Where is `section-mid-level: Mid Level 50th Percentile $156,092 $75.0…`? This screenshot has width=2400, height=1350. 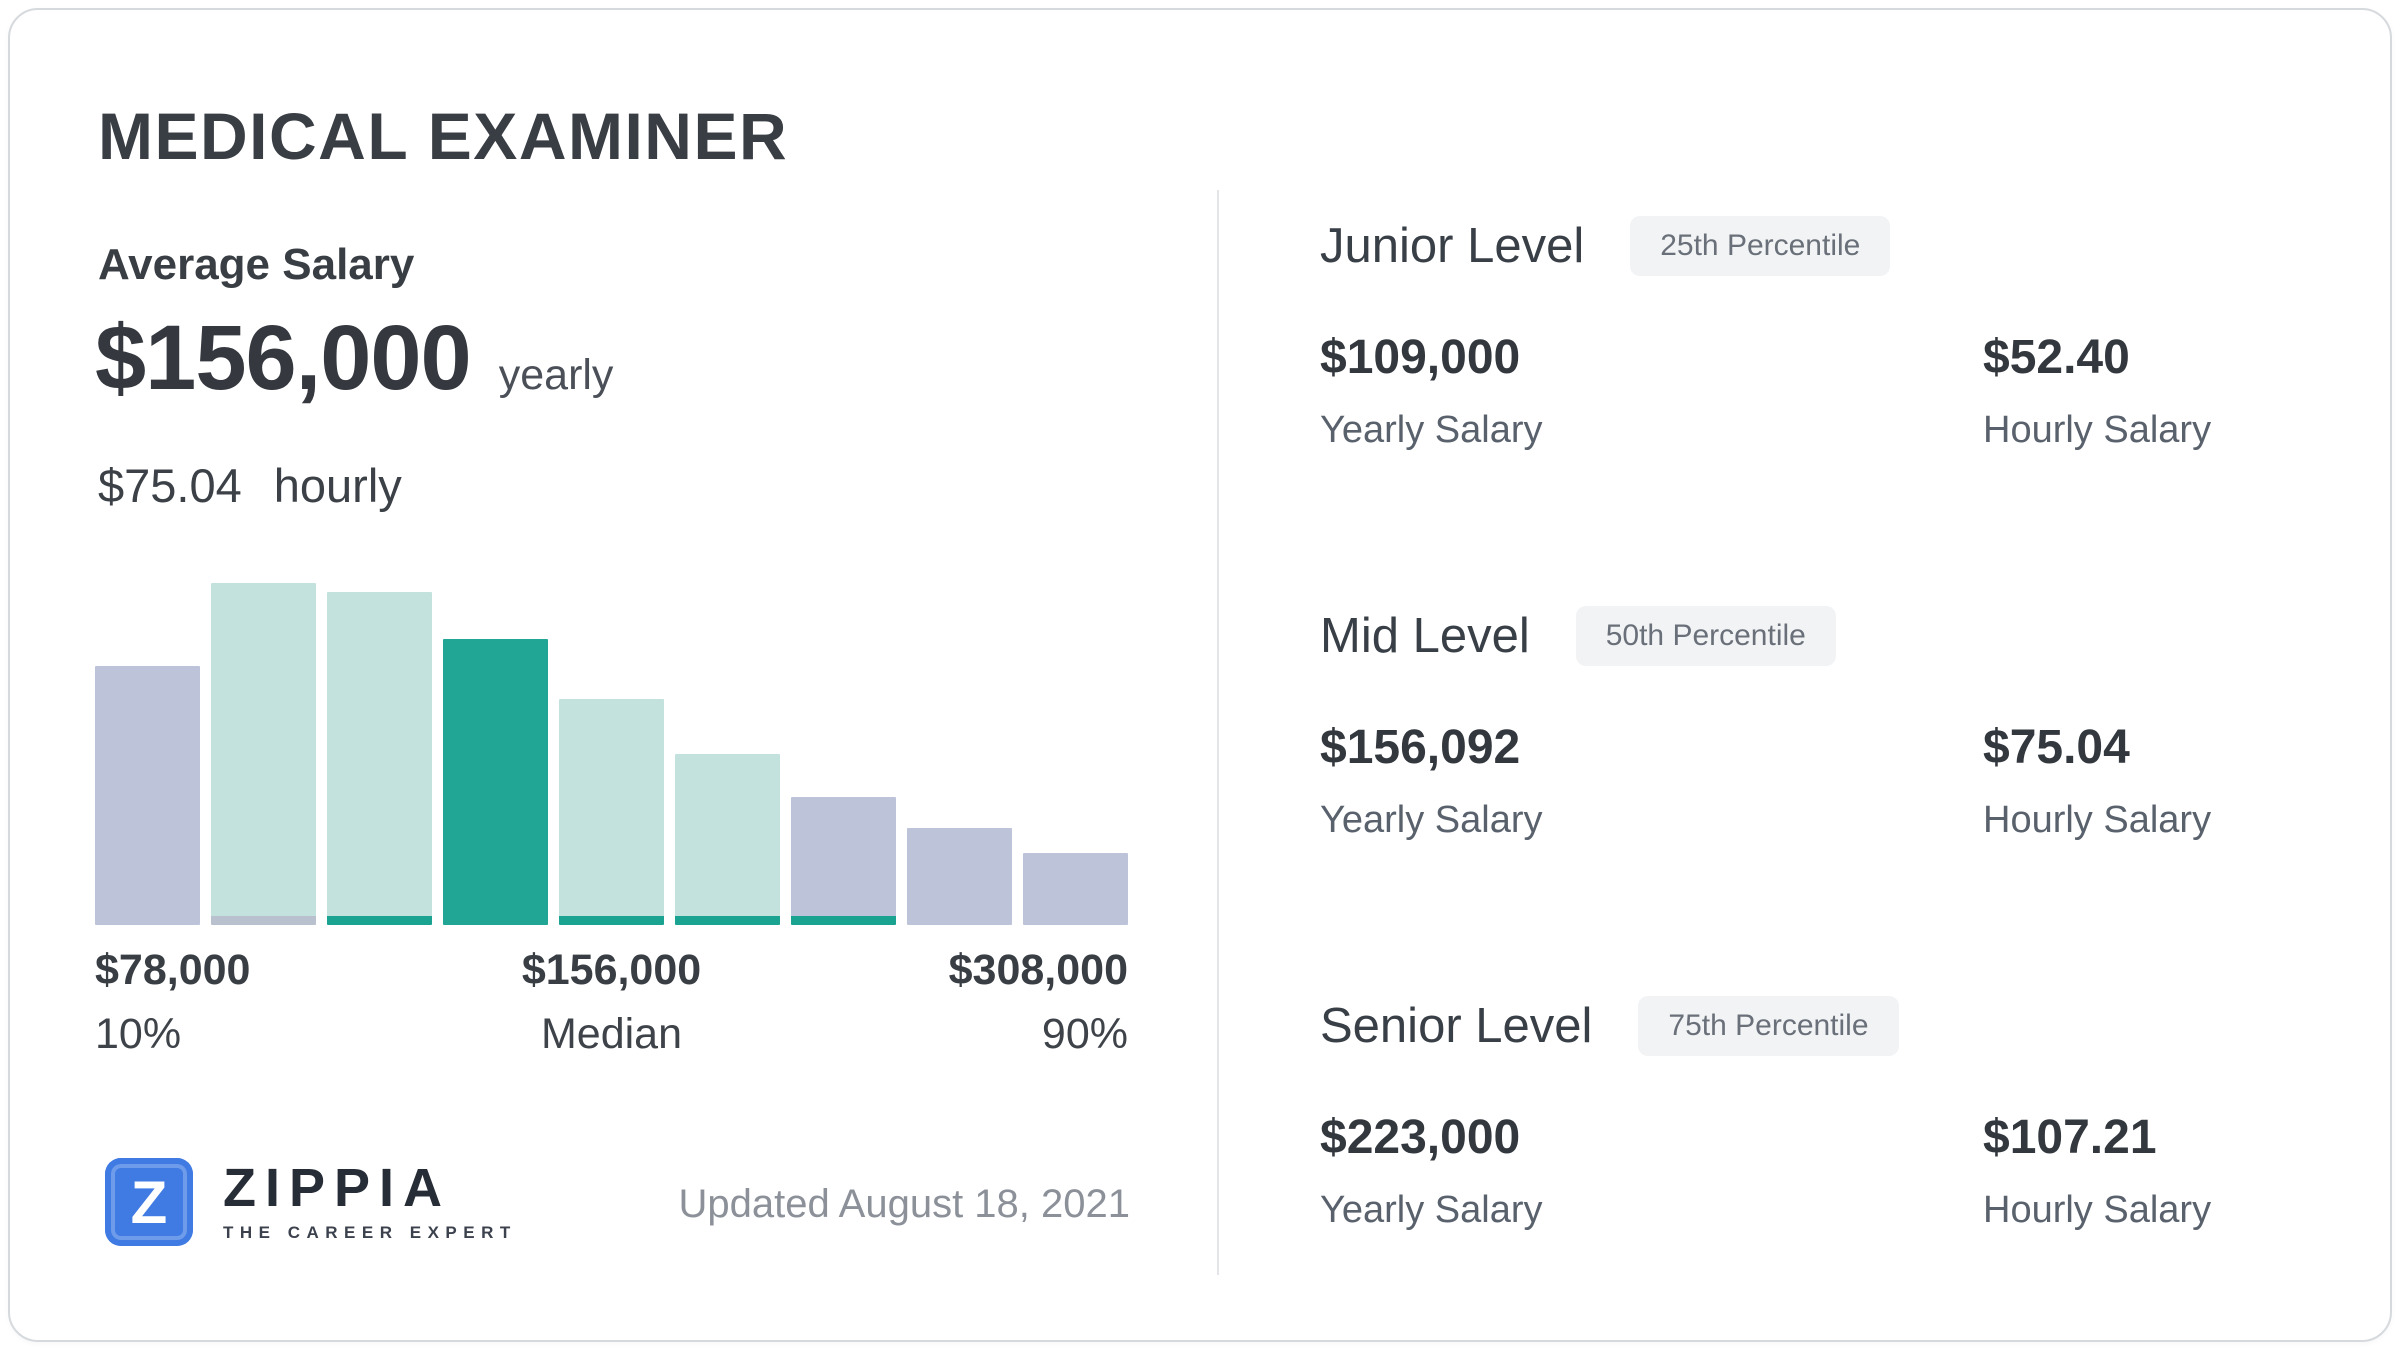 section-mid-level: Mid Level 50th Percentile $156,092 $75.0… is located at coordinates (1815, 724).